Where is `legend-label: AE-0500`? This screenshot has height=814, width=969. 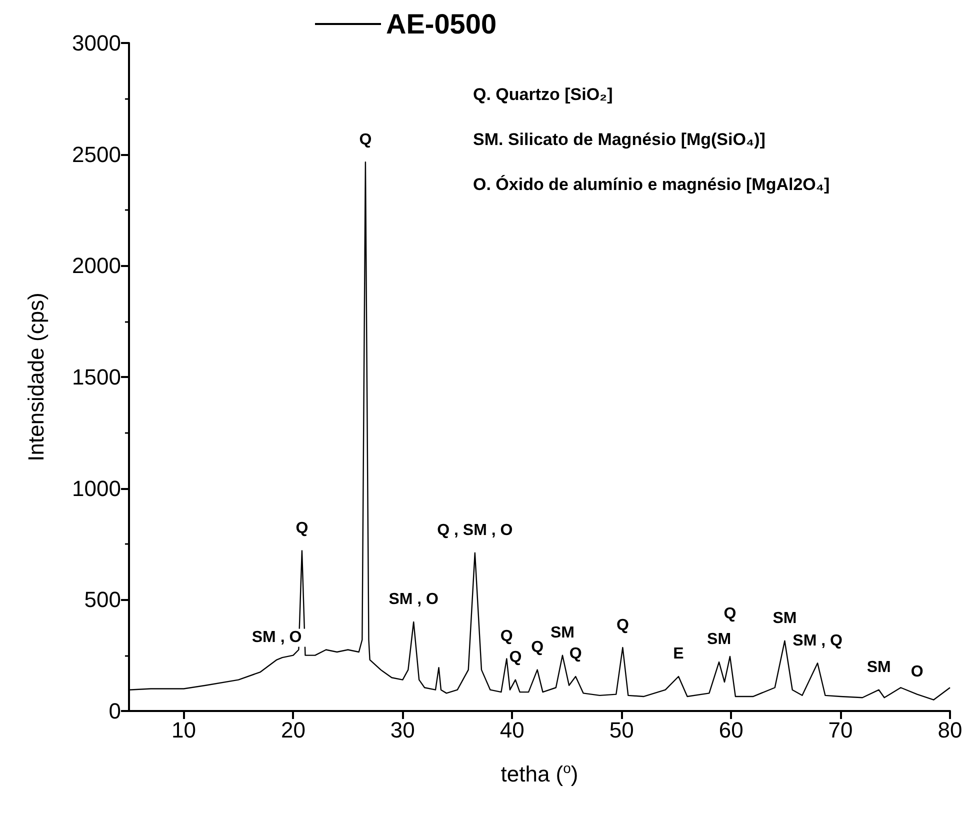
legend-label: AE-0500 is located at coordinates (441, 24).